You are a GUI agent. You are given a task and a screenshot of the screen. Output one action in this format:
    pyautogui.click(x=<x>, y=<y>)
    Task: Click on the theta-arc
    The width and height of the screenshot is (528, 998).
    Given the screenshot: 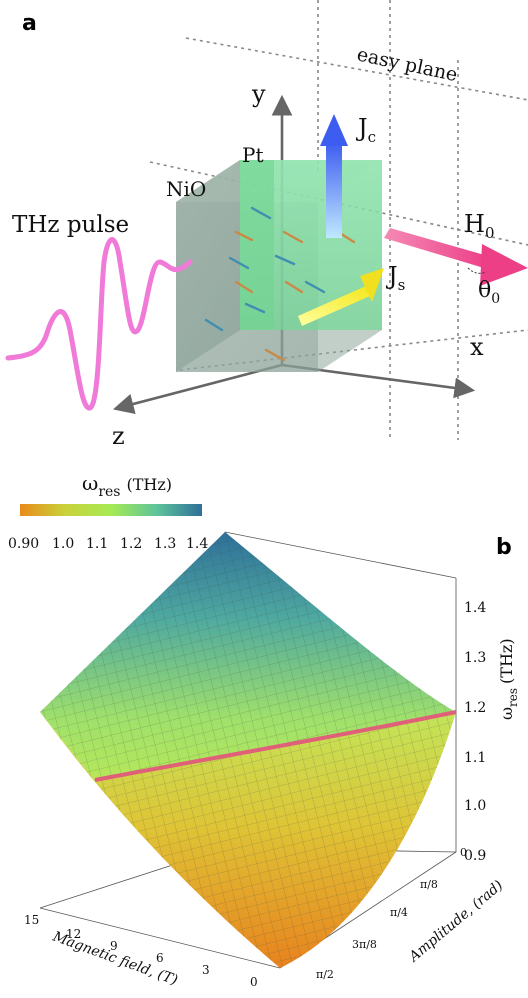 What is the action you would take?
    pyautogui.click(x=477, y=270)
    